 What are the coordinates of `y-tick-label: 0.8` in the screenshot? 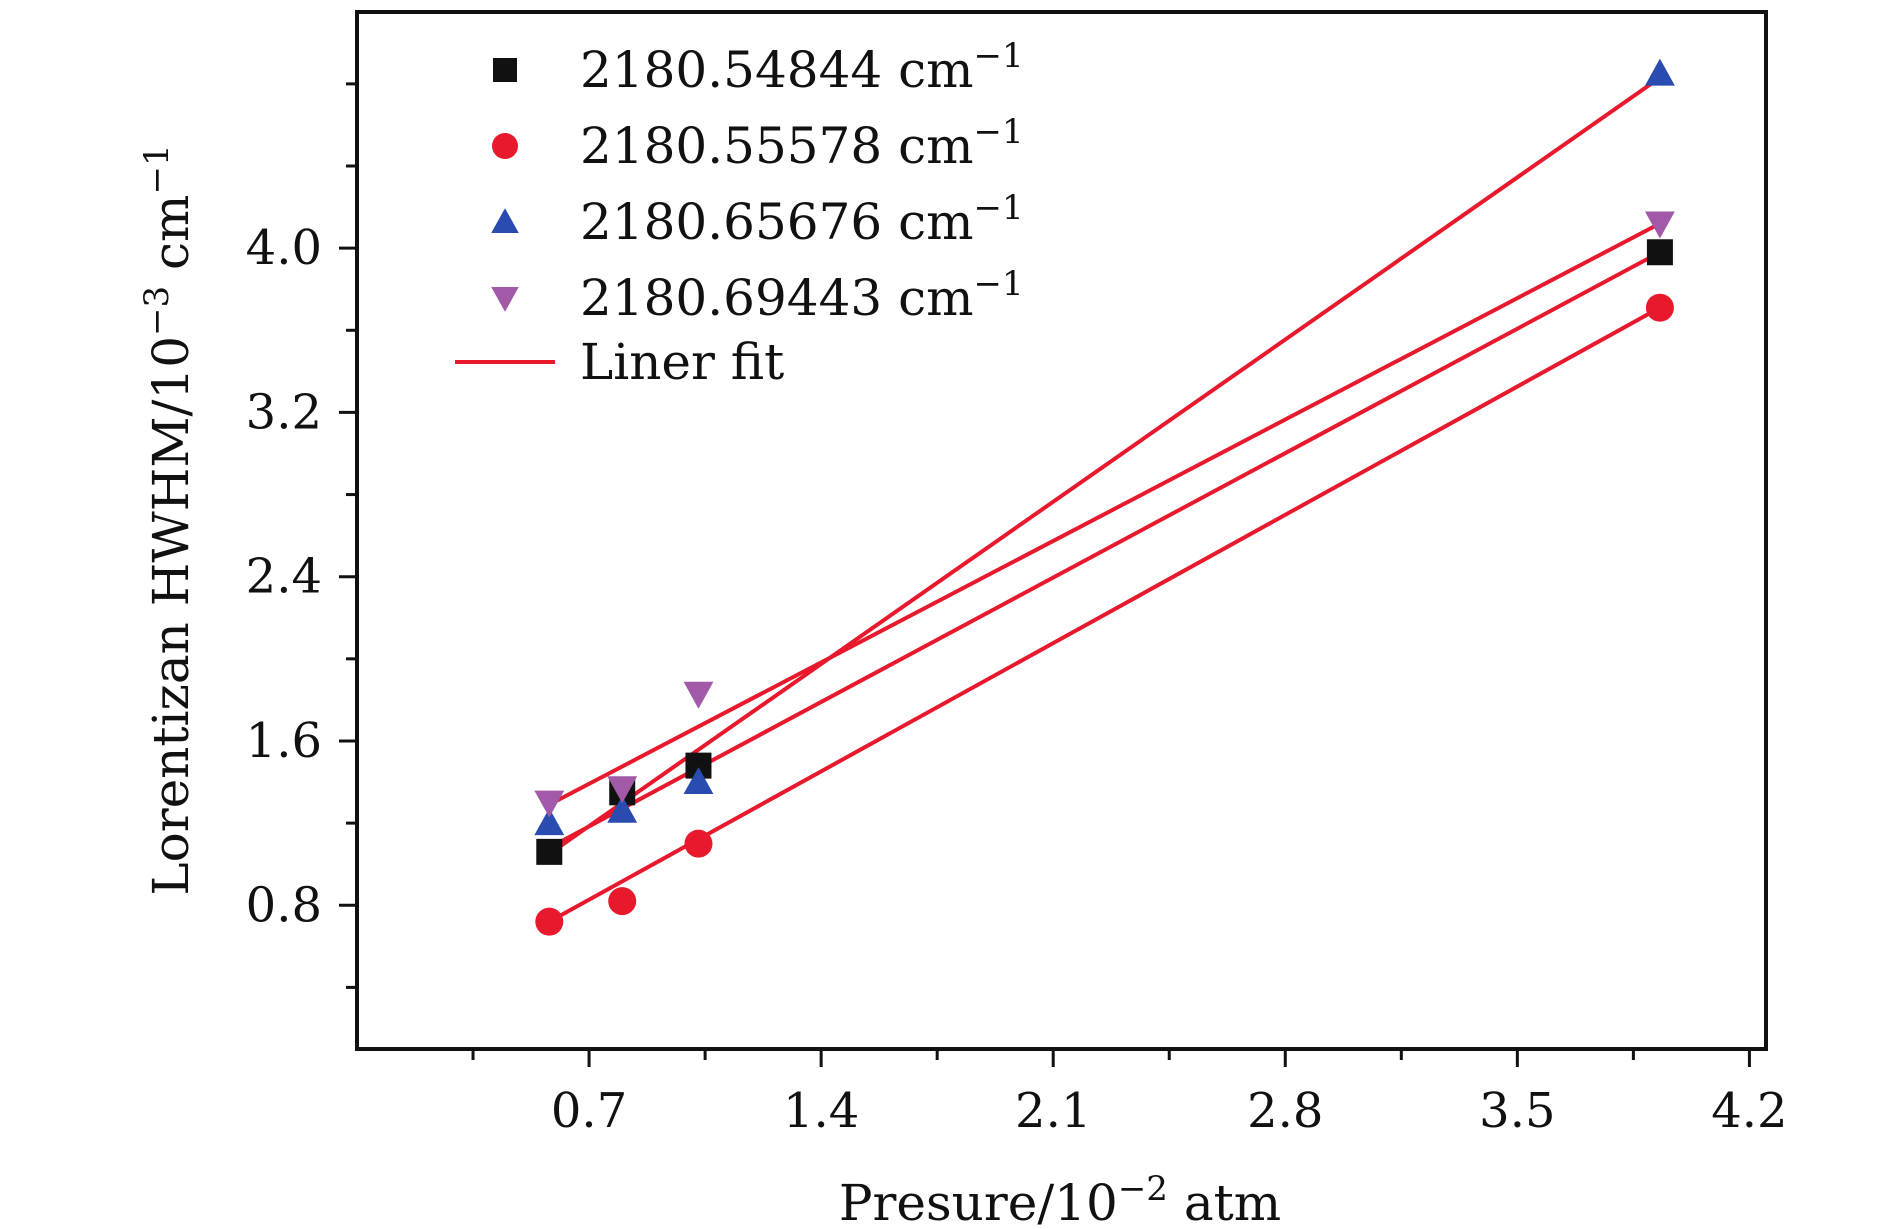 It's located at (284, 905).